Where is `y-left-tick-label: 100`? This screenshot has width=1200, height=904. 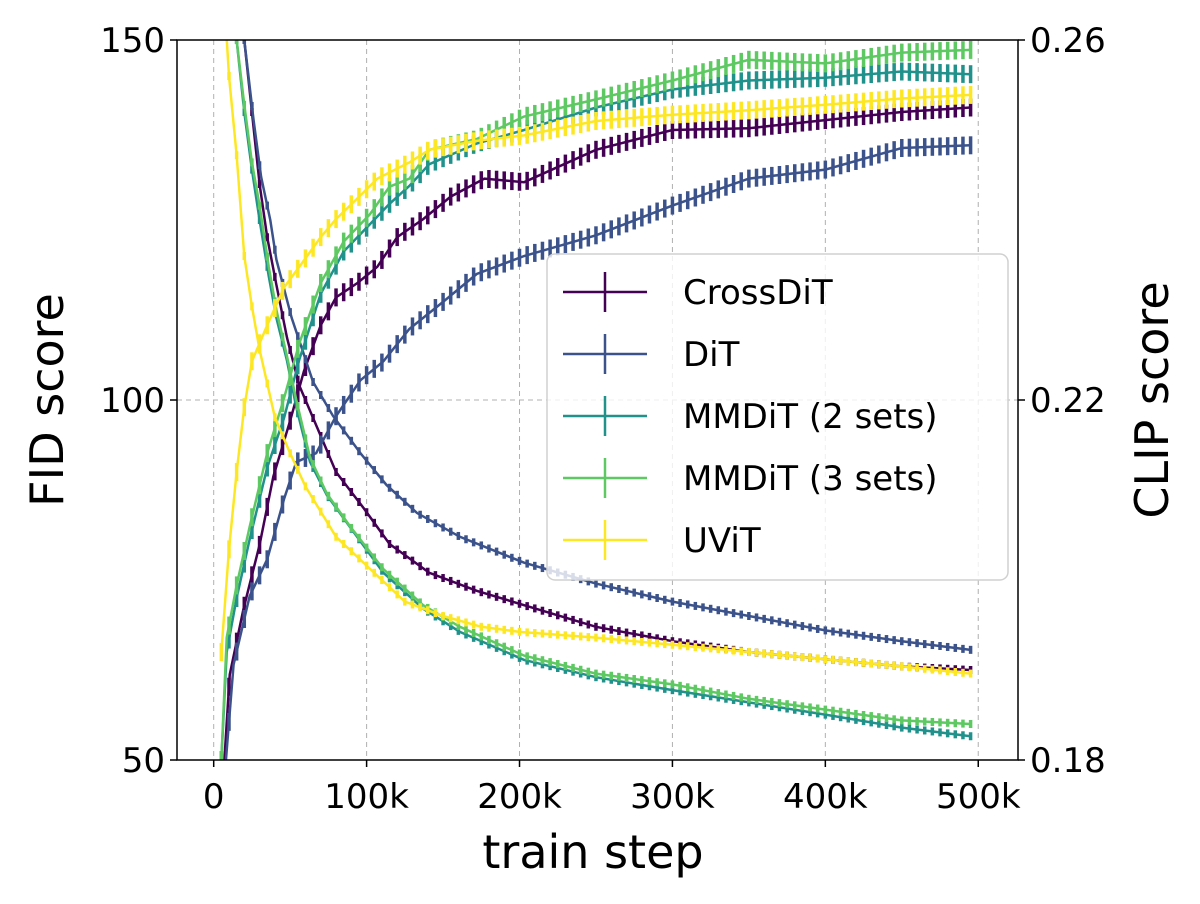
y-left-tick-label: 100 is located at coordinates (132, 401).